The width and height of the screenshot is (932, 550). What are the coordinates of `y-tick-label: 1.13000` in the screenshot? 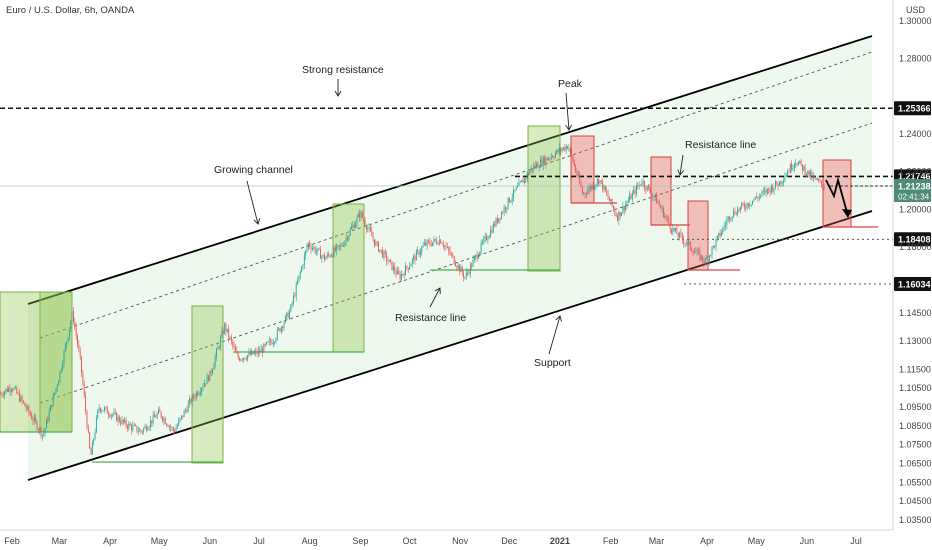 It's located at (915, 341).